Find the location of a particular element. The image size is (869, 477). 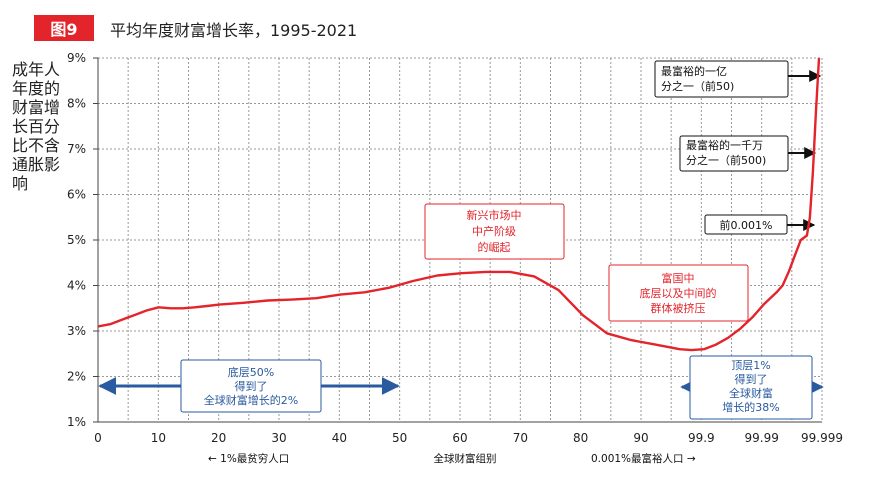

x-left-note: ← 1%最贫穷人口 is located at coordinates (248, 458).